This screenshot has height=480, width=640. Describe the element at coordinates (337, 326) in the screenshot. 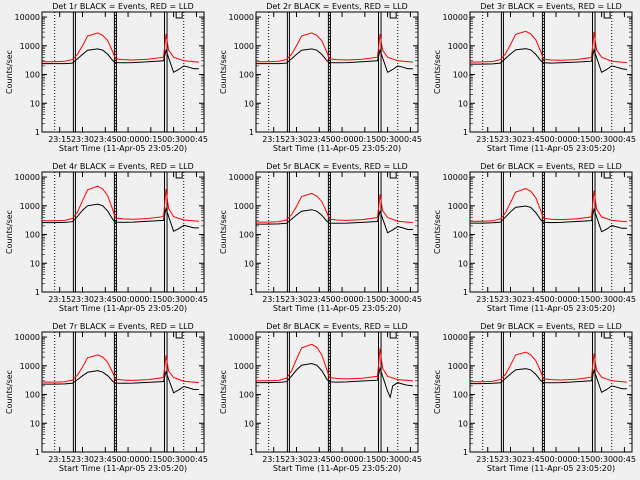

I see `panel-title: Det 8r BLACK = Events, RED = LLD` at that location.